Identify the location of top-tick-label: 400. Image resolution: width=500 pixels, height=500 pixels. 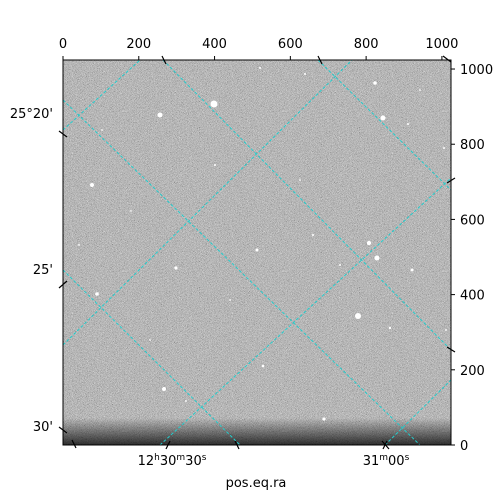
(214, 44).